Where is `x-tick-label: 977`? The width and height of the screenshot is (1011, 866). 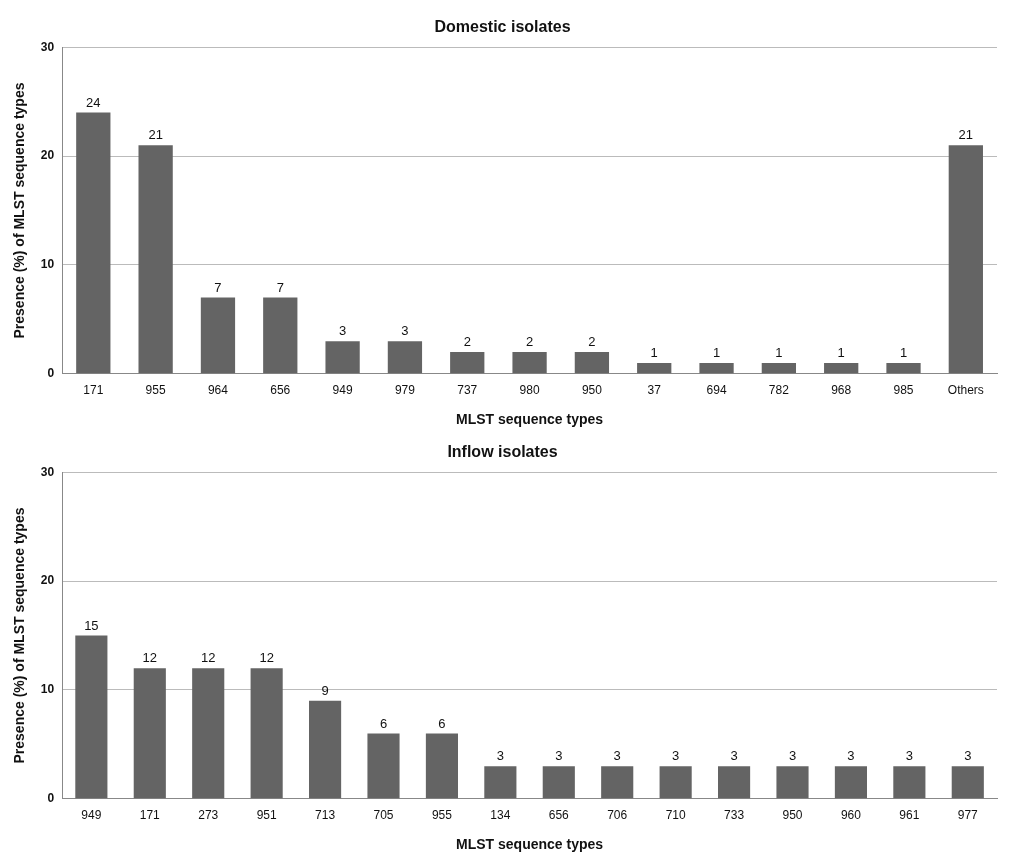
x-tick-label: 977 is located at coordinates (968, 815).